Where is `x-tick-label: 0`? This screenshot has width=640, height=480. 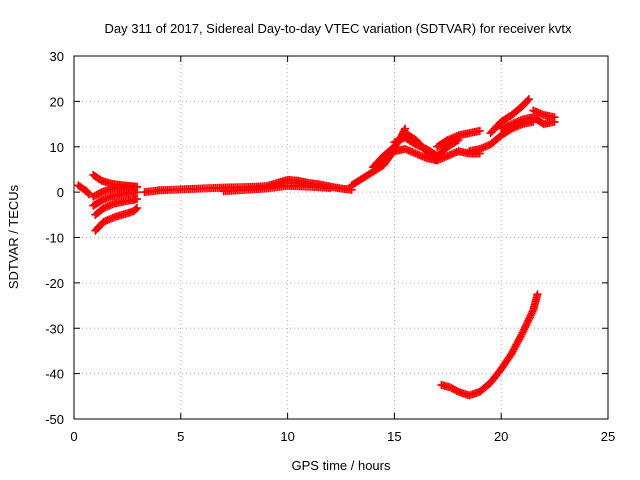
x-tick-label: 0 is located at coordinates (73, 436).